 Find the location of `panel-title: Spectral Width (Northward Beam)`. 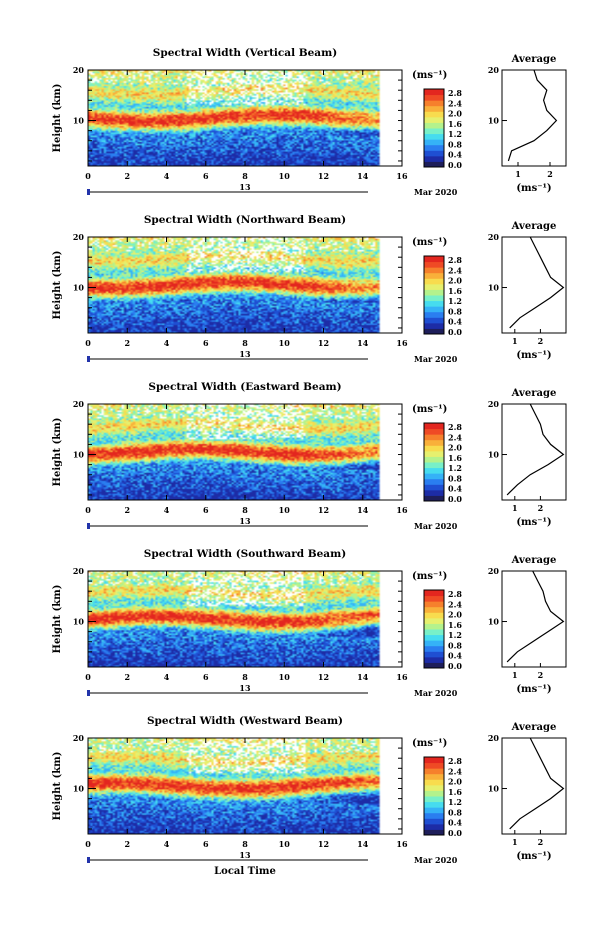

panel-title: Spectral Width (Northward Beam) is located at coordinates (245, 220).